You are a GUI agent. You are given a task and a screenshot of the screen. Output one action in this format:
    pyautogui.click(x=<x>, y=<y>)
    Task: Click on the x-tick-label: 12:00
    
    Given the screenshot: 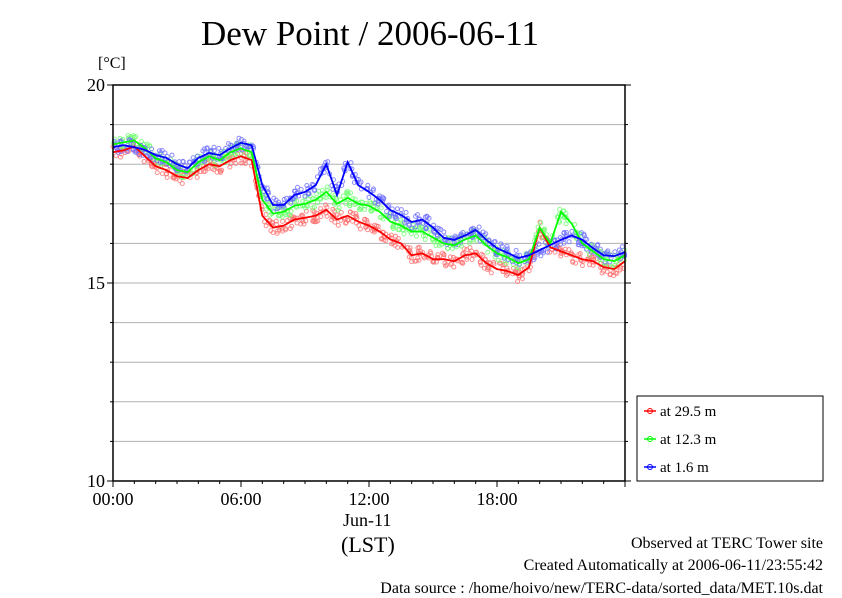 What is the action you would take?
    pyautogui.click(x=368, y=499)
    